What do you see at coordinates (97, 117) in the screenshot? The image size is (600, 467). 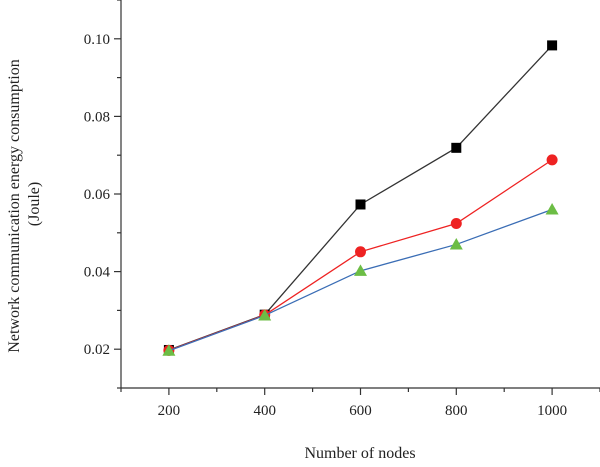 I see `y-tick-label: 0.08` at bounding box center [97, 117].